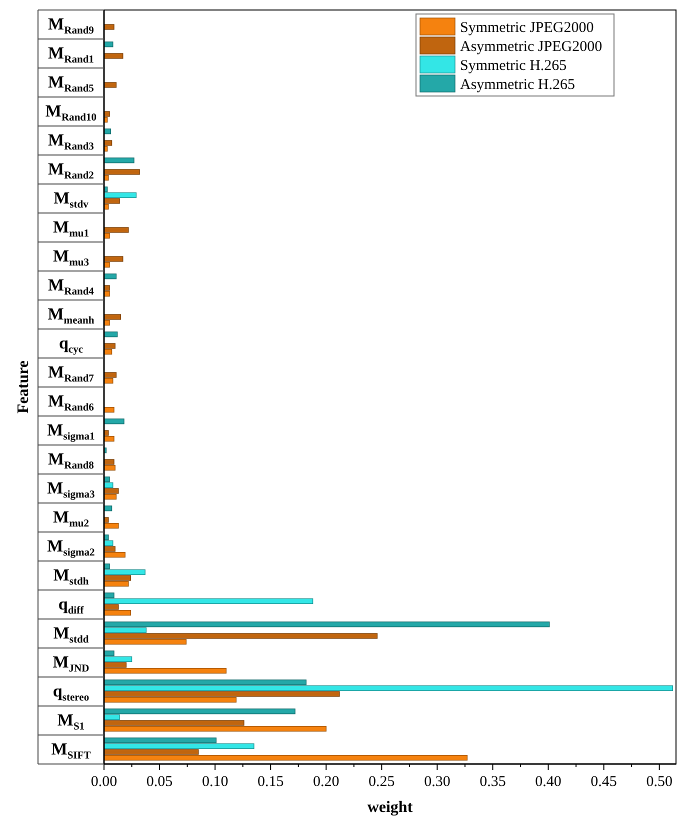 Image resolution: width=678 pixels, height=816 pixels. What do you see at coordinates (71, 461) in the screenshot?
I see `y-tick-label: M$_{Rand8}$` at bounding box center [71, 461].